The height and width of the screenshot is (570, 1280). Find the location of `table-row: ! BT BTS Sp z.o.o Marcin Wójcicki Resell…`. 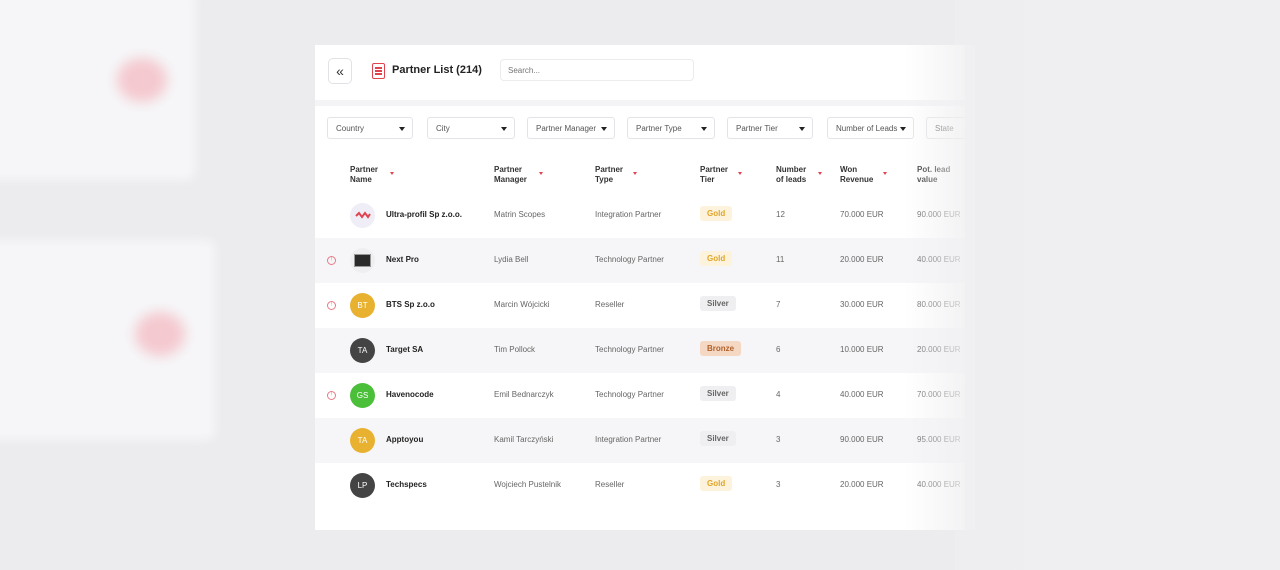

table-row: ! BT BTS Sp z.o.o Marcin Wójcicki Resell… is located at coordinates (640, 305).